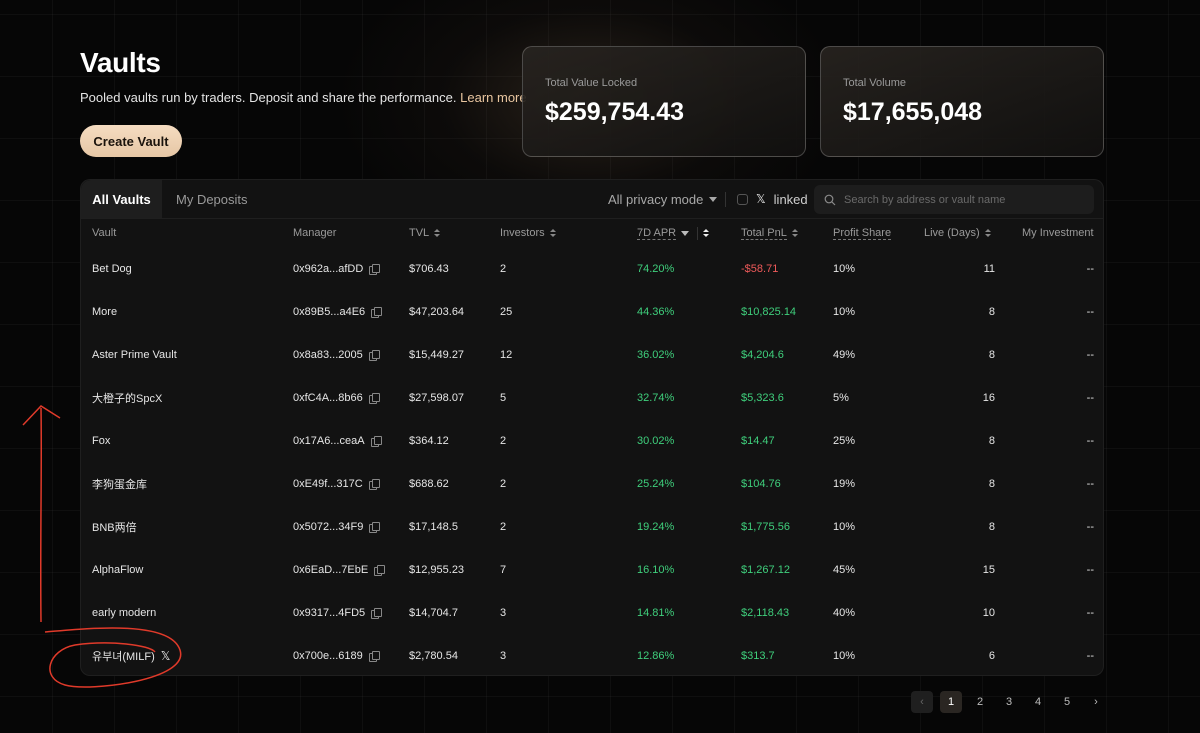 The width and height of the screenshot is (1200, 733). I want to click on vault-name-text: early modern, so click(124, 612).